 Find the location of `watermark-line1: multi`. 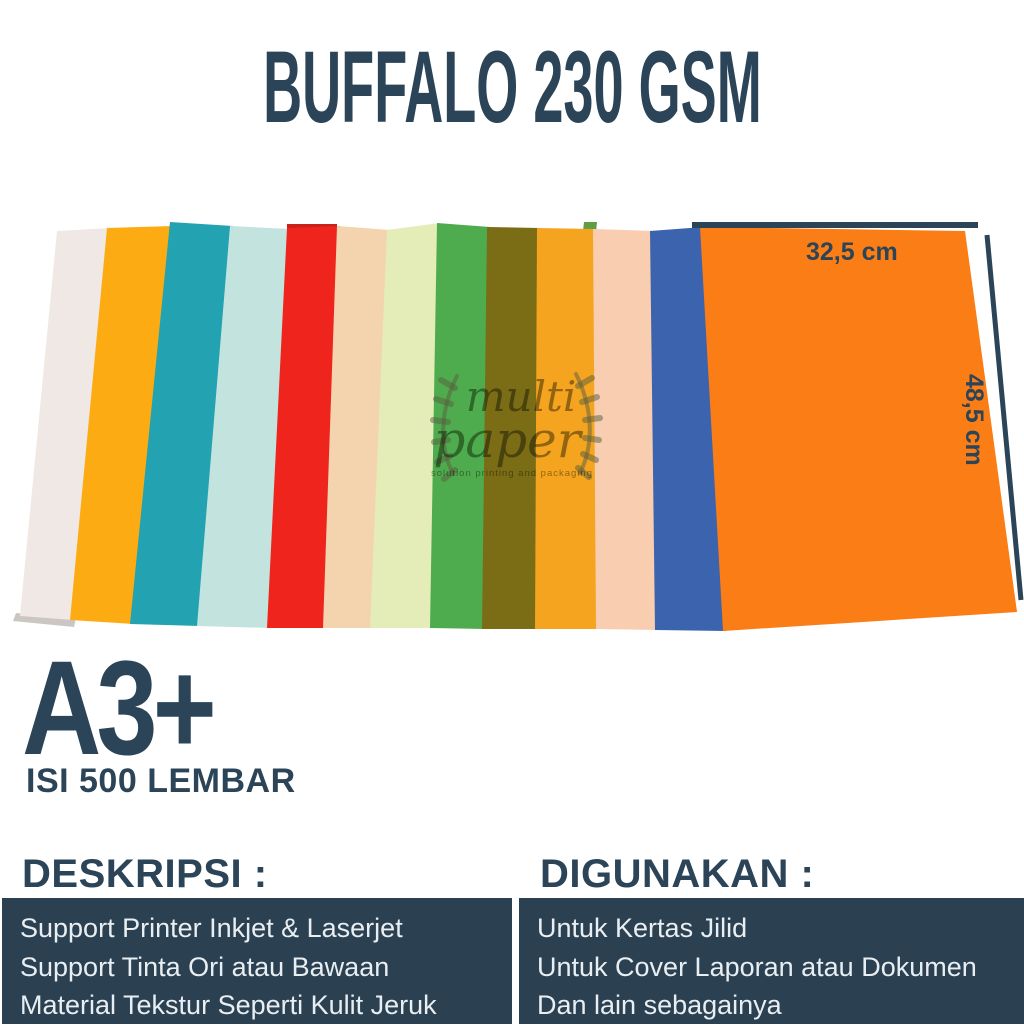

watermark-line1: multi is located at coordinates (521, 396).